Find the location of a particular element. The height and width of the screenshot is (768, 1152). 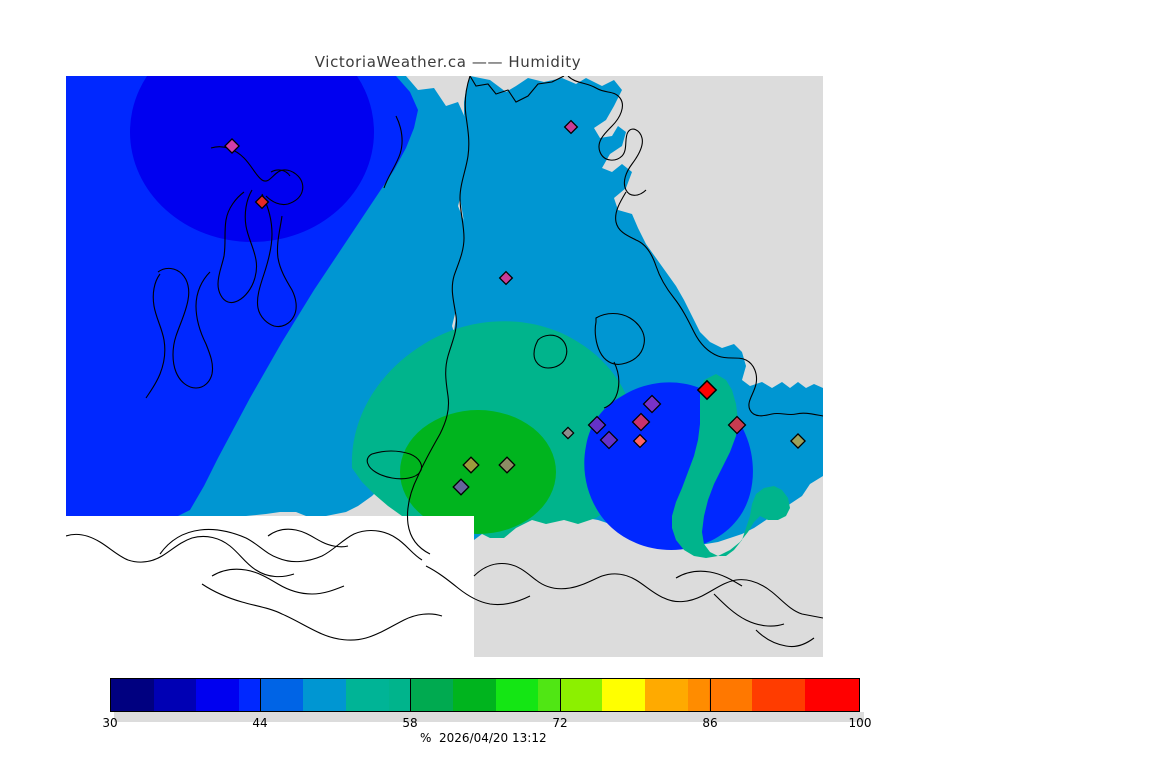

page-title: VictoriaWeather.ca —— Humidity is located at coordinates (448, 62).